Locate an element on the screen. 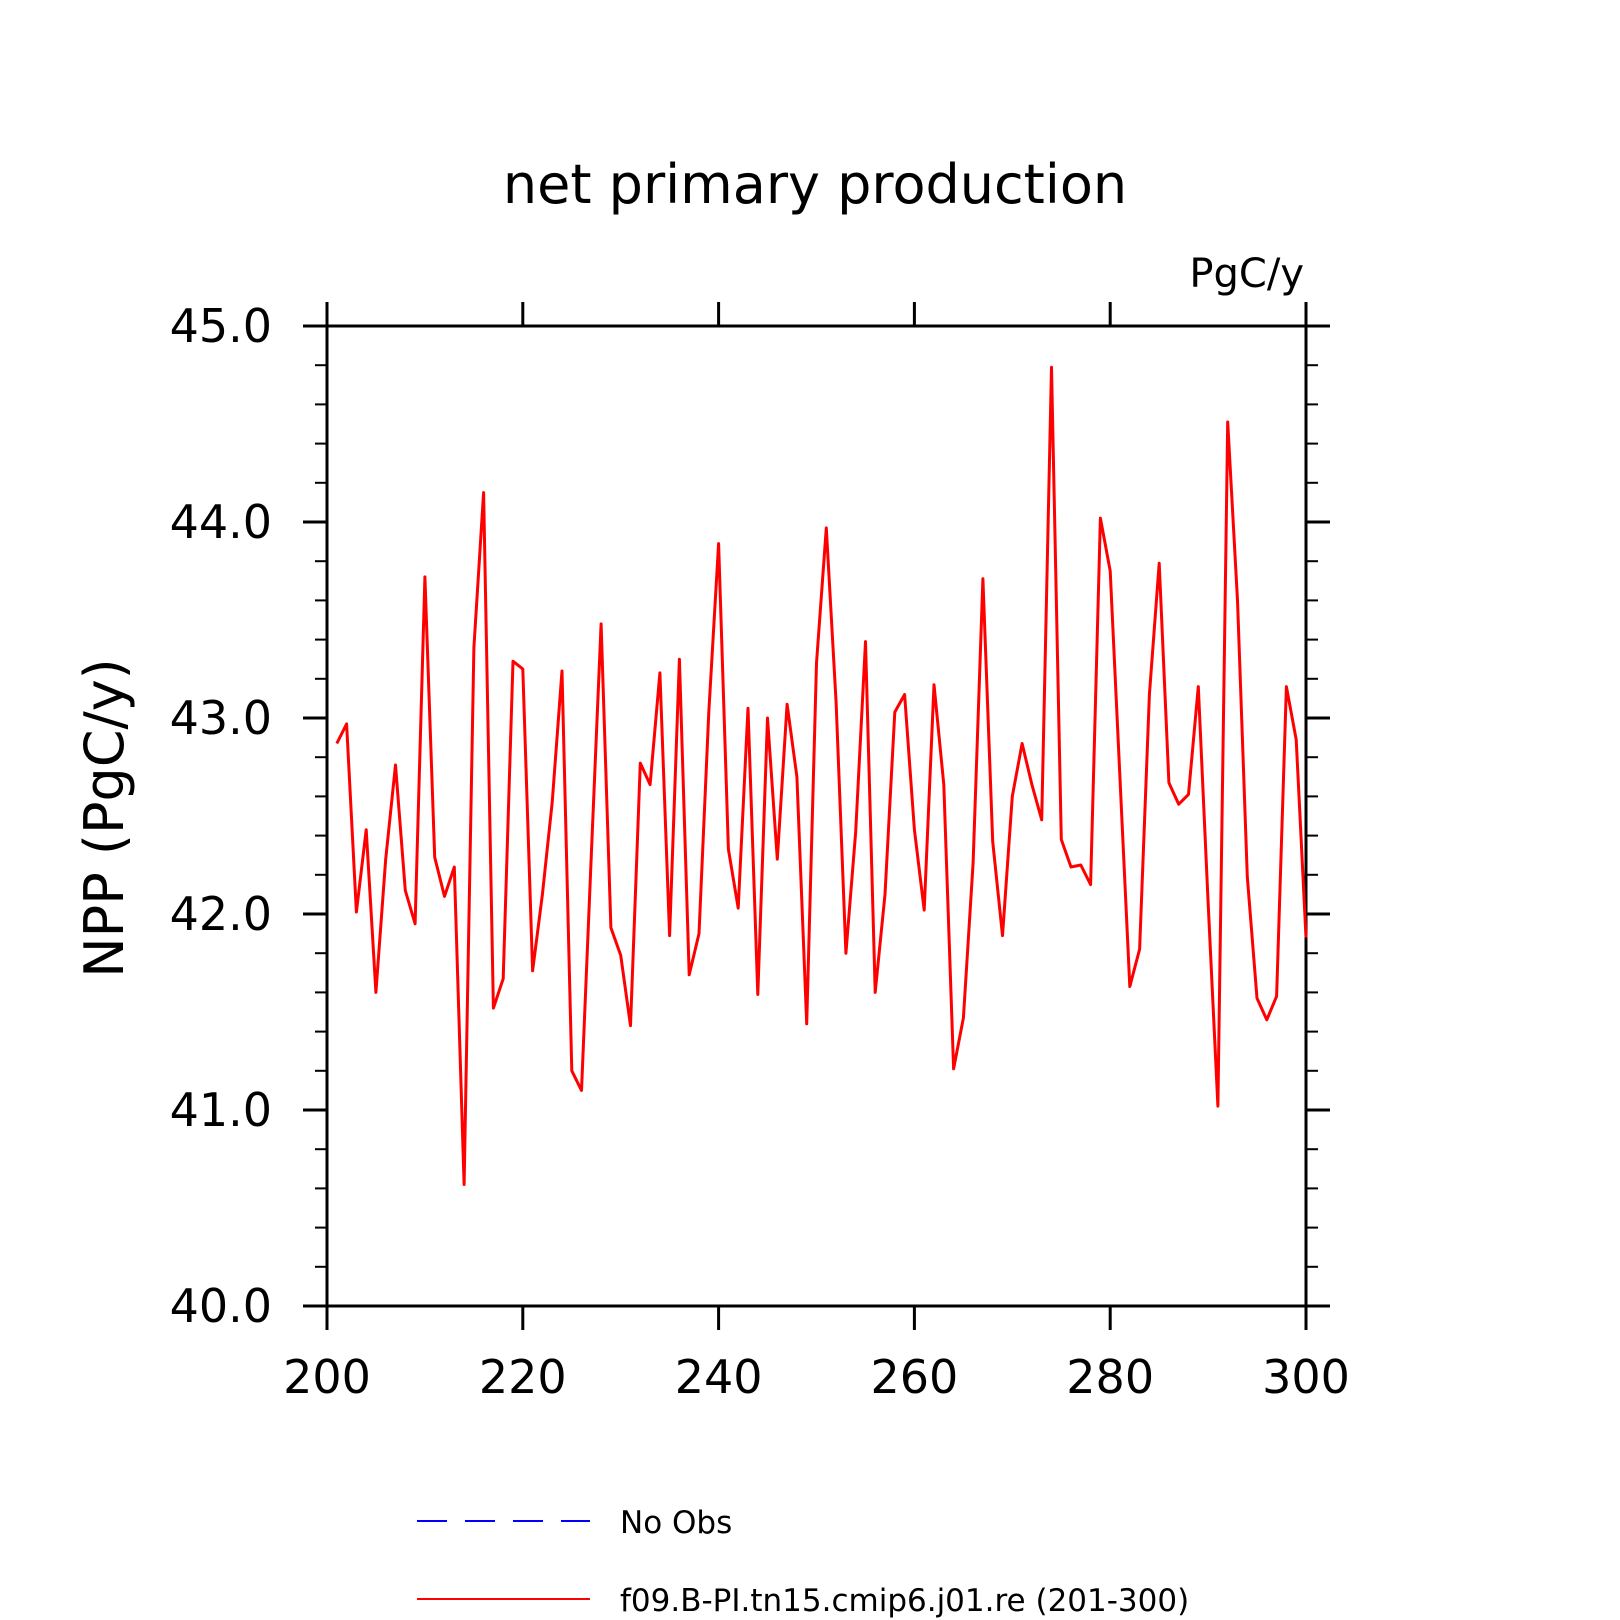 The height and width of the screenshot is (1620, 1620). y-tick-label: 44.0 is located at coordinates (221, 522).